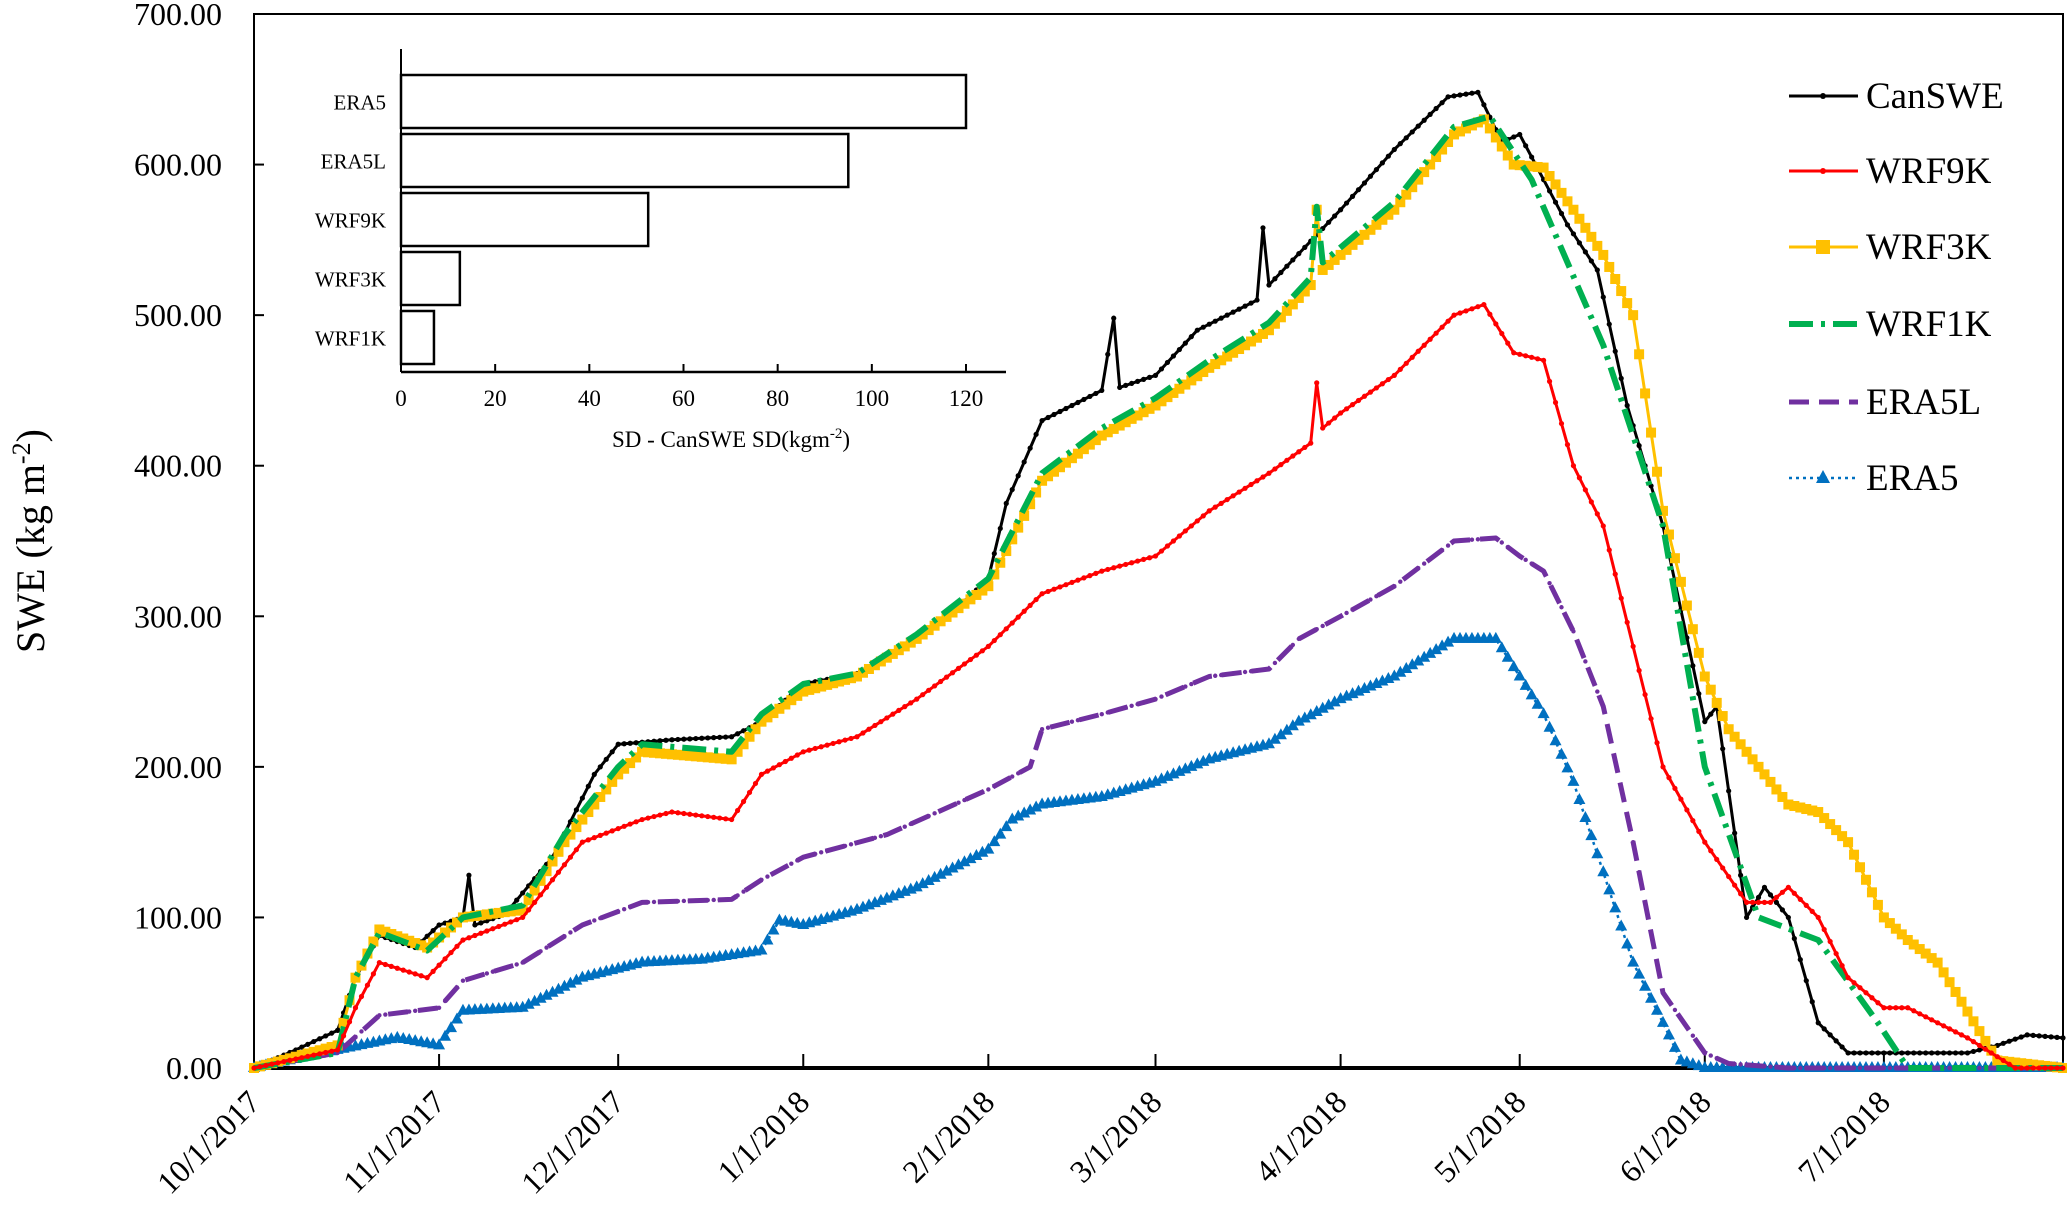 This screenshot has width=2067, height=1229. I want to click on inset-x-tick-label: 40, so click(589, 398).